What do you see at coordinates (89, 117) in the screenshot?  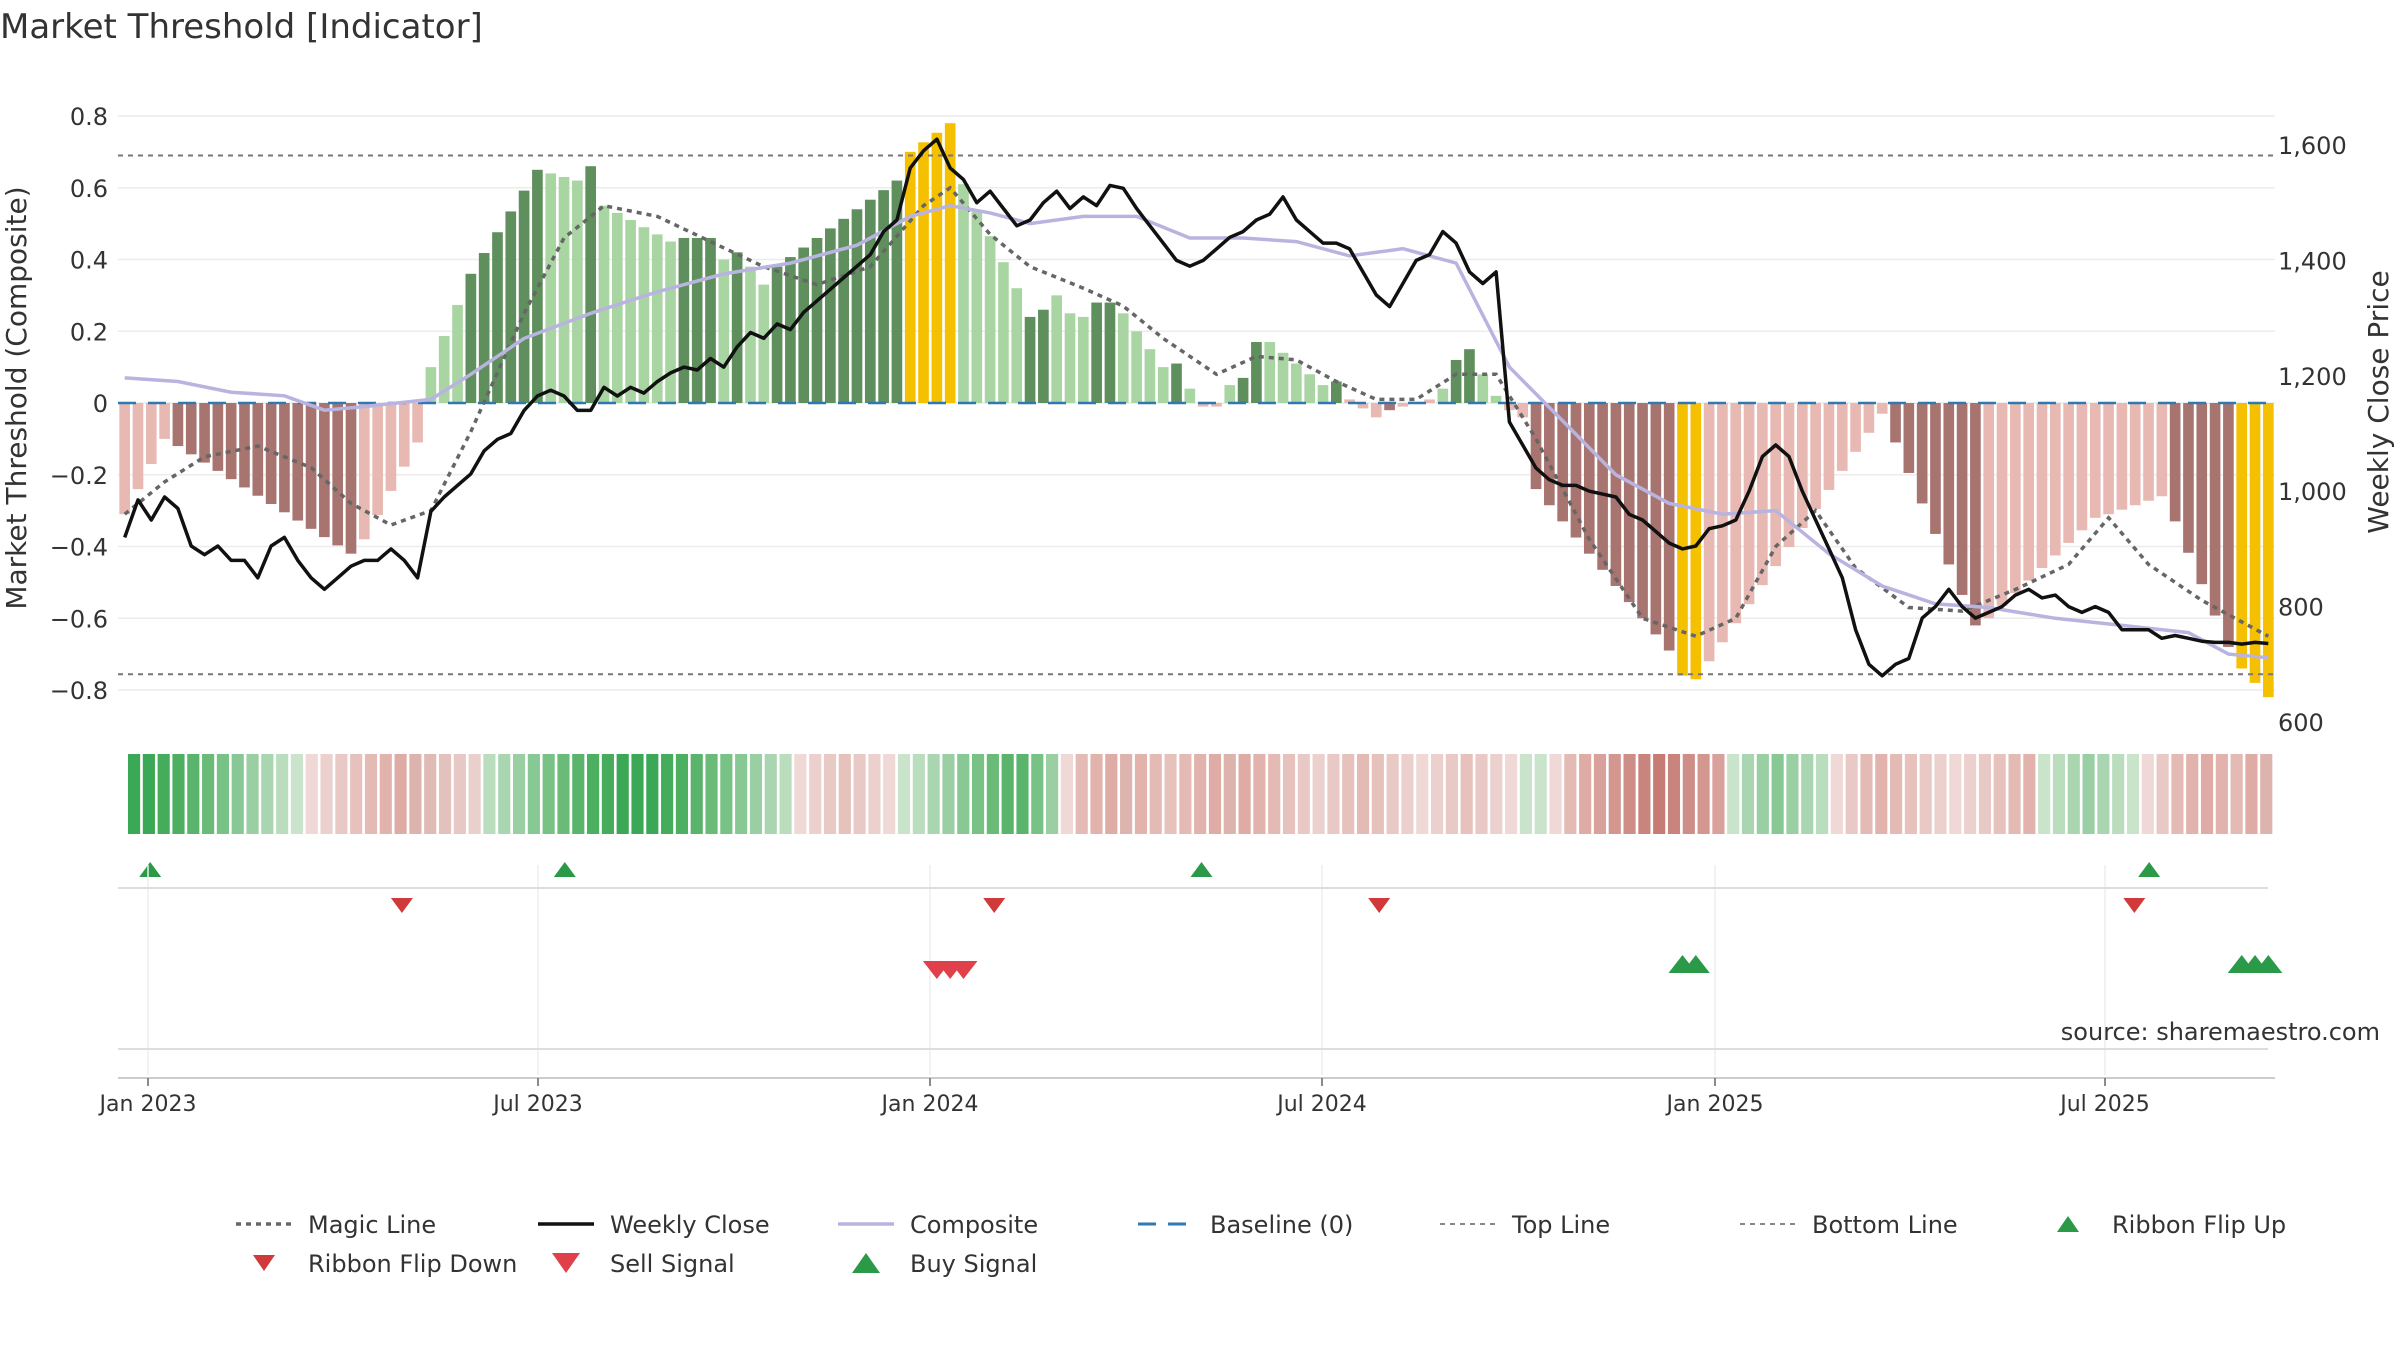 I see `y-tick-label: 0.8` at bounding box center [89, 117].